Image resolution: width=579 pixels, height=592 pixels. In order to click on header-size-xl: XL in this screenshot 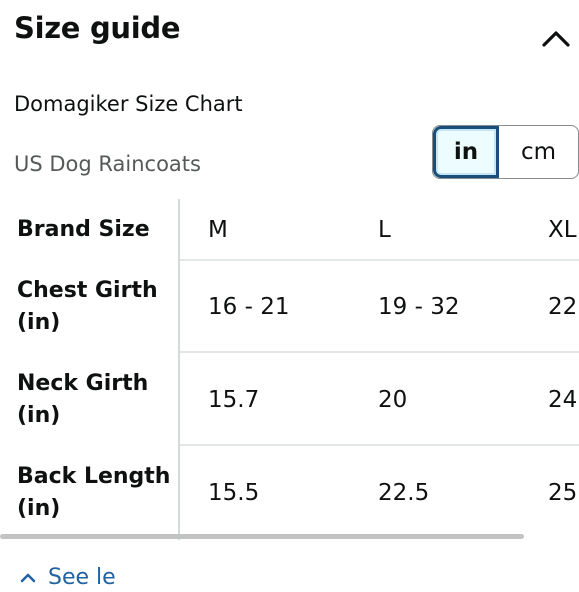, I will do `click(562, 230)`.